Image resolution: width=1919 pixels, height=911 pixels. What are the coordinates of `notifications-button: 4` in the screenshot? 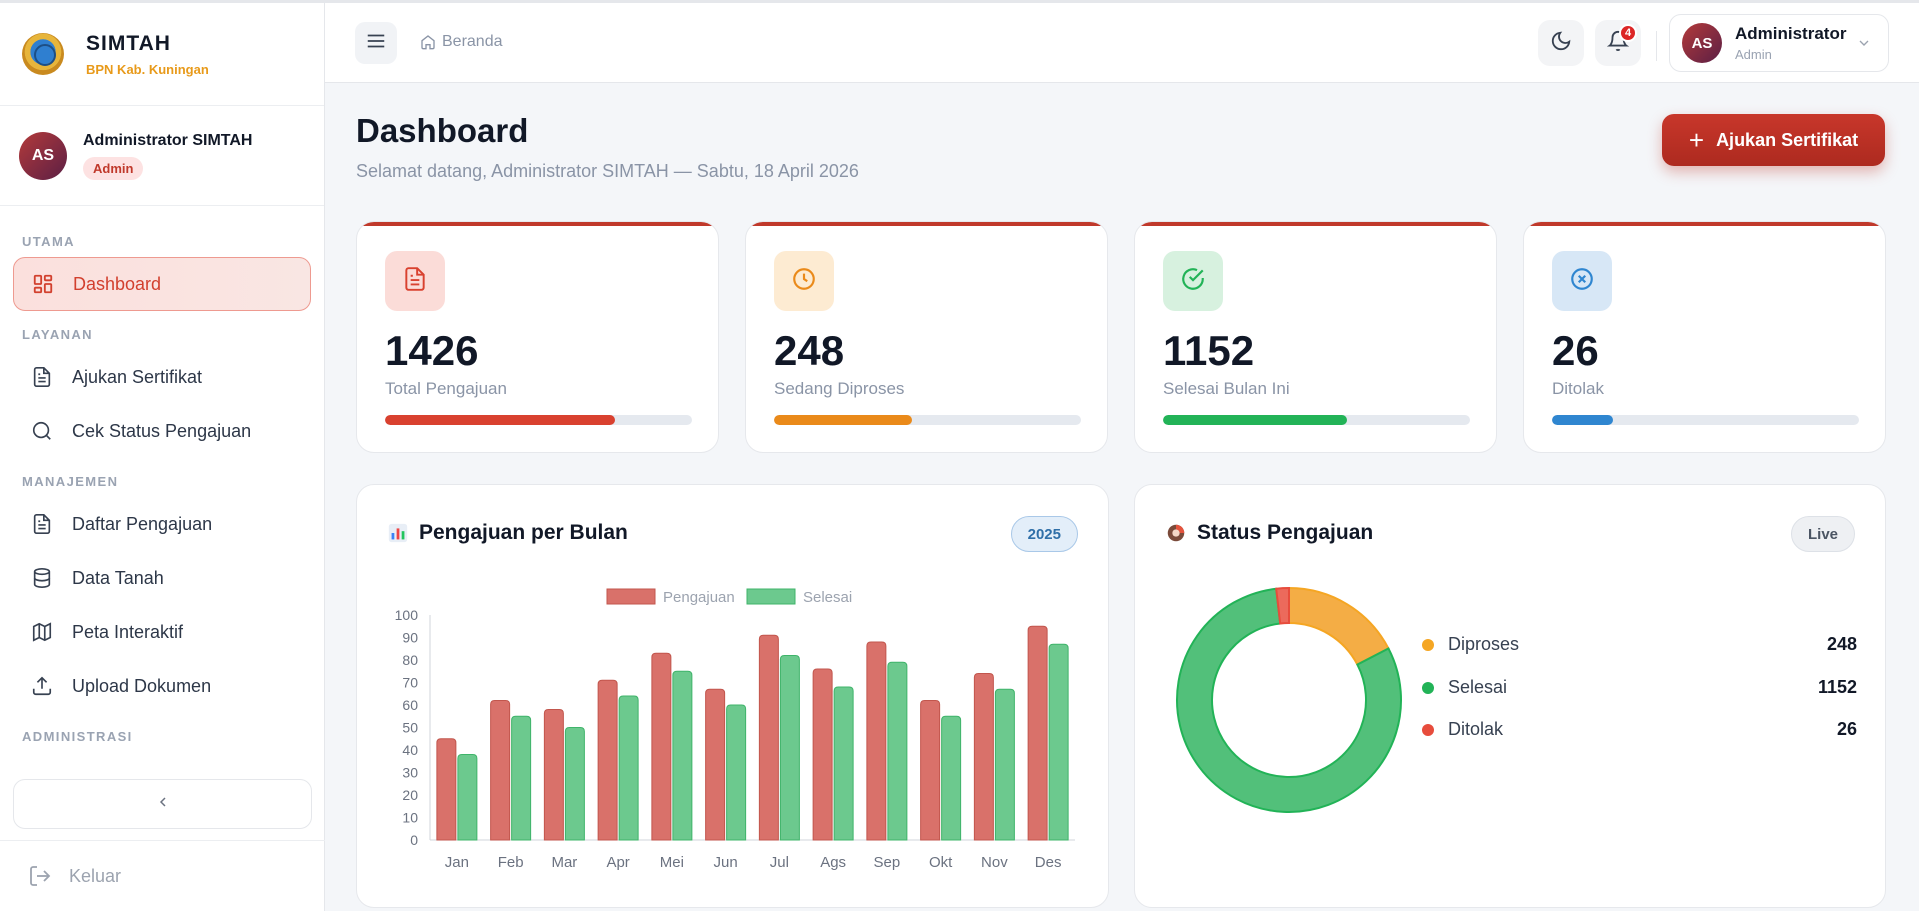 It's located at (1618, 43).